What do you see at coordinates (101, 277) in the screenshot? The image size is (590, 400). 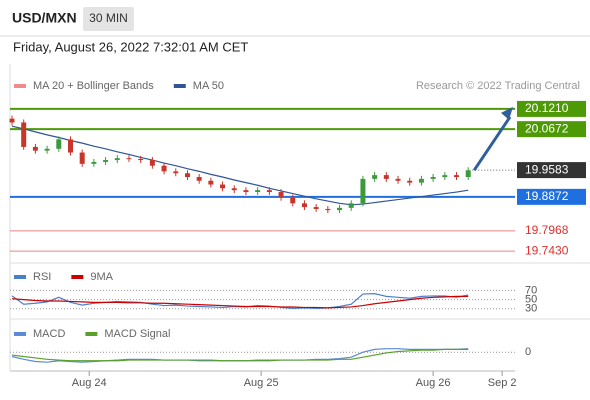 I see `legend-label: 9MA` at bounding box center [101, 277].